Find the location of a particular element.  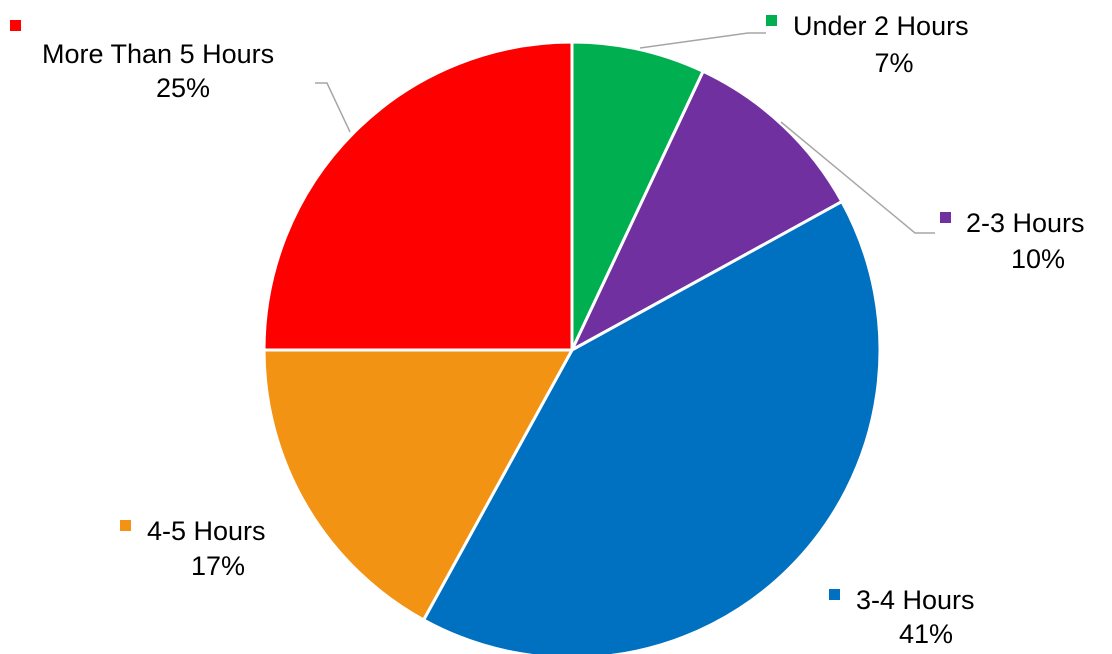

slice-label-name-2-3-hours: 2-3 Hours is located at coordinates (1025, 223).